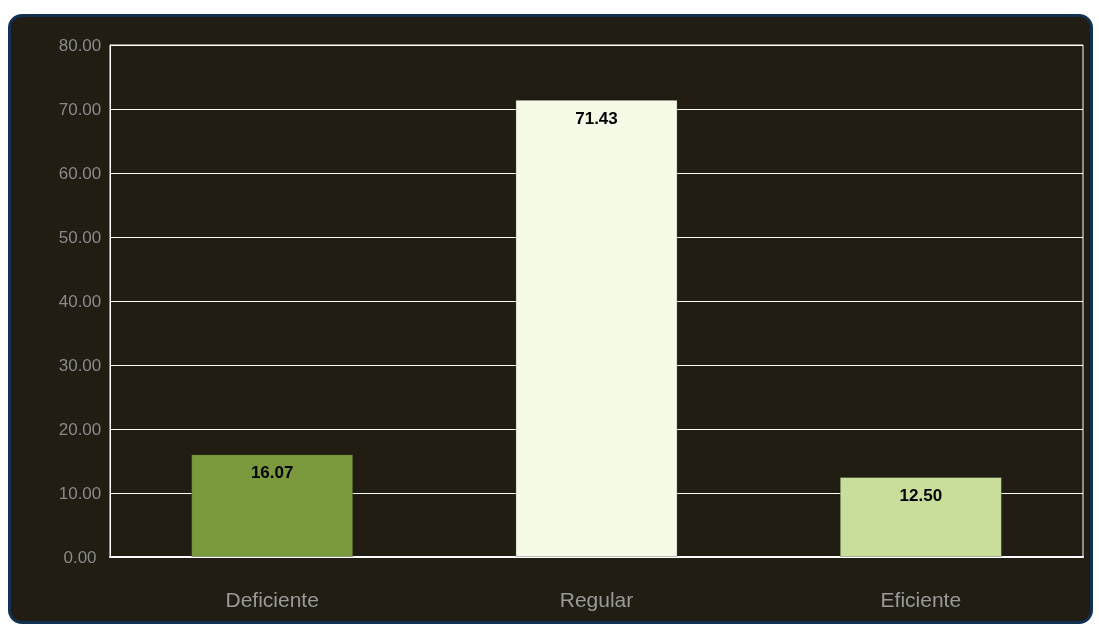 The height and width of the screenshot is (626, 1099). Describe the element at coordinates (80, 557) in the screenshot. I see `y-tick-label: 0.00` at that location.